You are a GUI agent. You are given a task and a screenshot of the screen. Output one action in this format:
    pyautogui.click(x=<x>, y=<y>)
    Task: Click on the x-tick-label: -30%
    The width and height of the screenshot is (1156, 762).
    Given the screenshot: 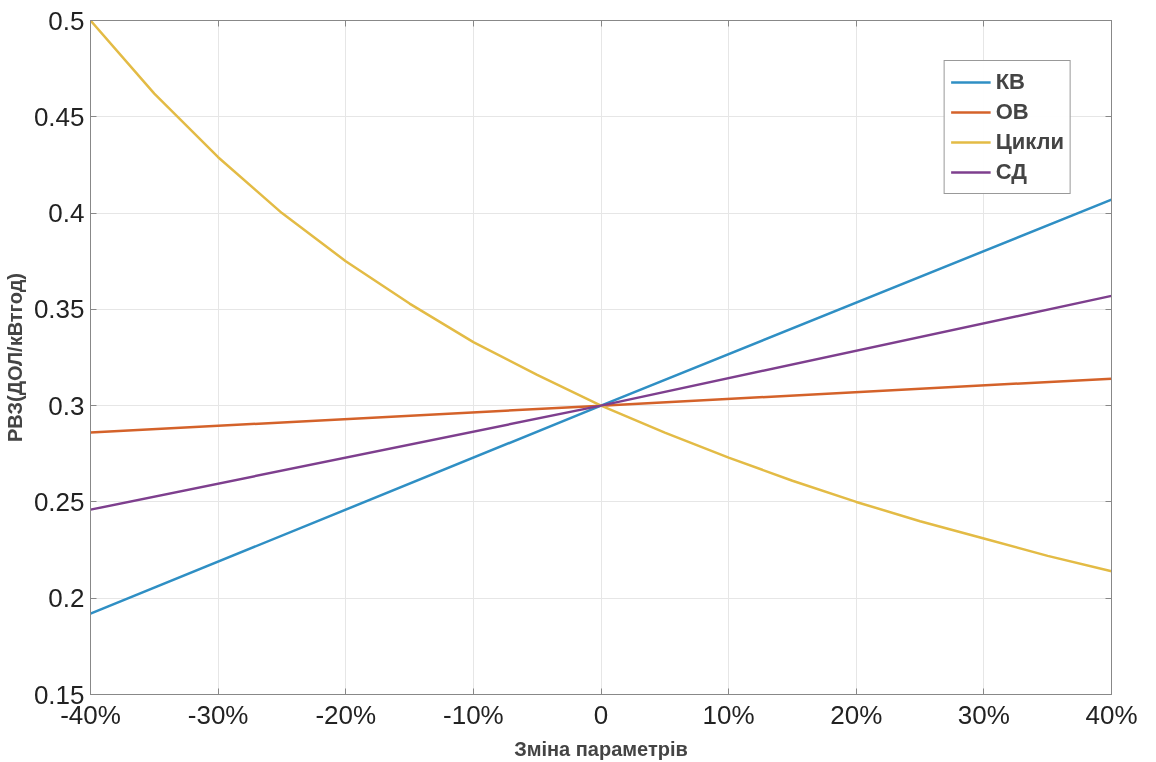 What is the action you would take?
    pyautogui.click(x=218, y=714)
    